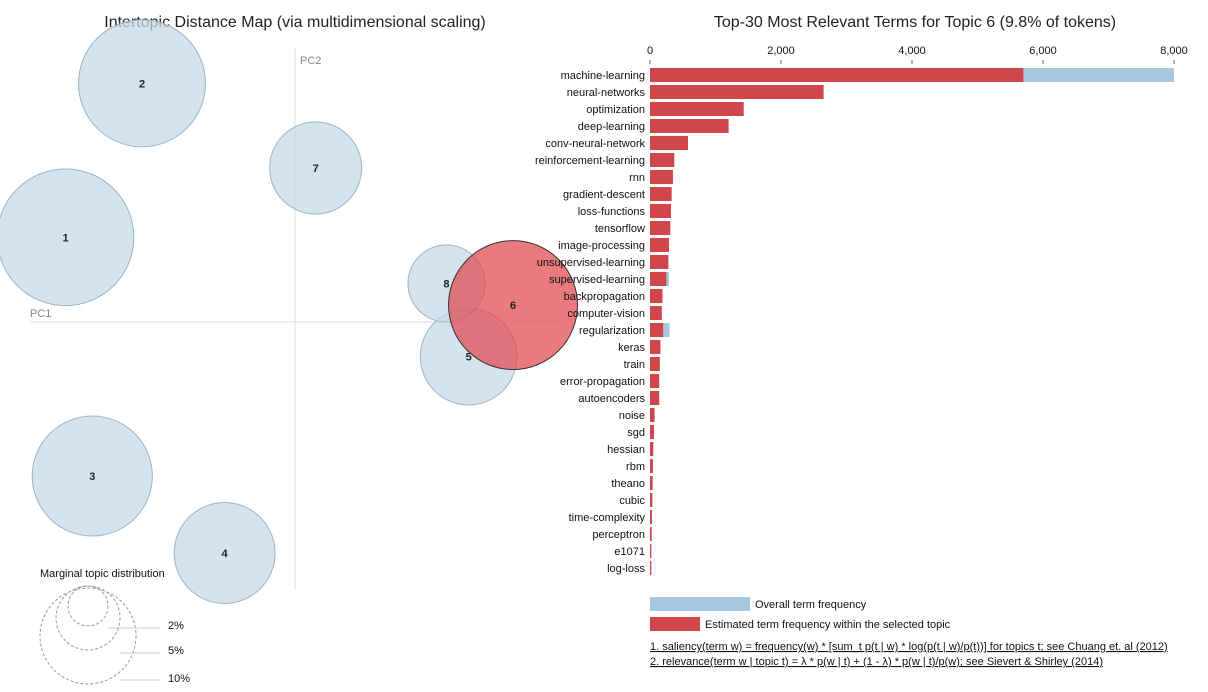 This screenshot has height=692, width=1208. I want to click on term-label: machine-learning, so click(603, 76).